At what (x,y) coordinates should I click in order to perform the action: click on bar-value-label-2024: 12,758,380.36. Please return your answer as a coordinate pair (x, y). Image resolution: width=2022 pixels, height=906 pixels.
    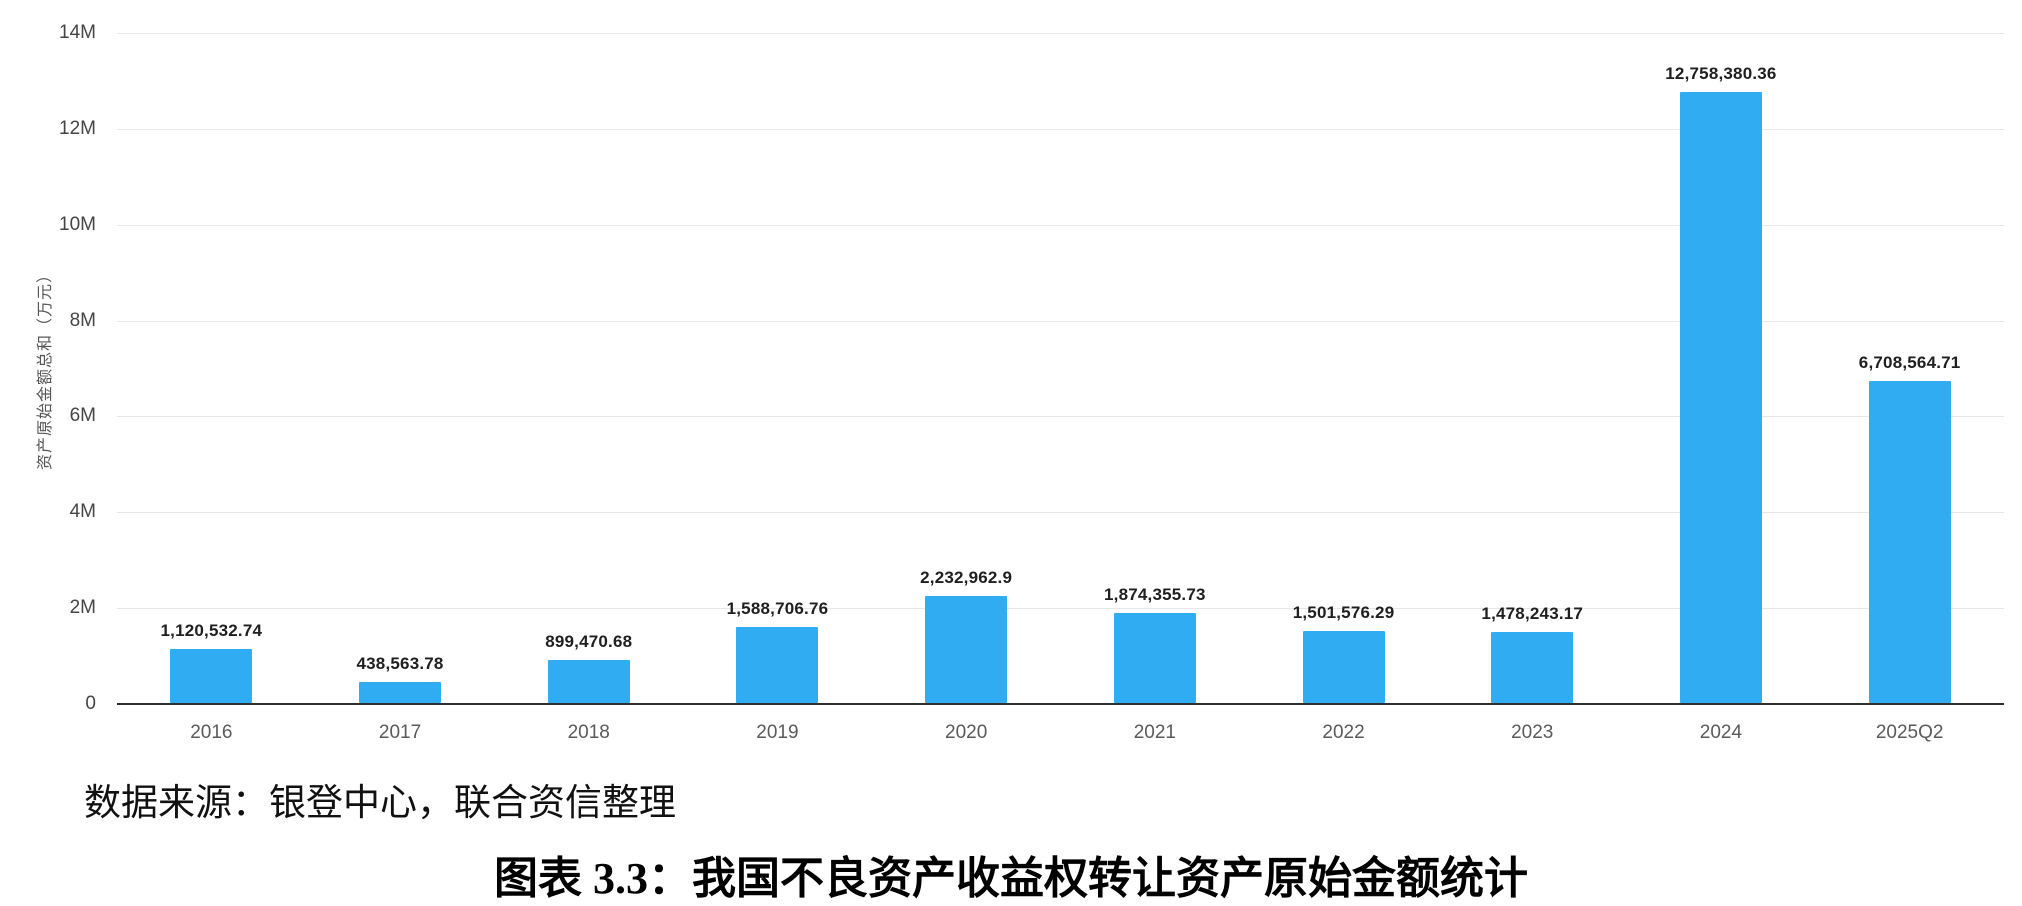
    Looking at the image, I should click on (1721, 73).